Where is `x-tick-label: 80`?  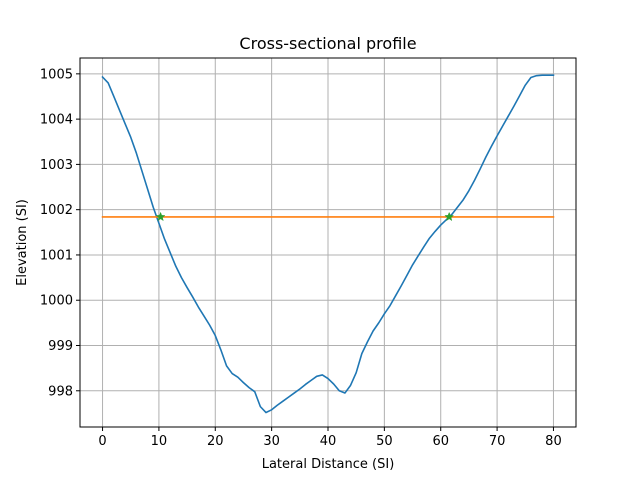
x-tick-label: 80 is located at coordinates (553, 441).